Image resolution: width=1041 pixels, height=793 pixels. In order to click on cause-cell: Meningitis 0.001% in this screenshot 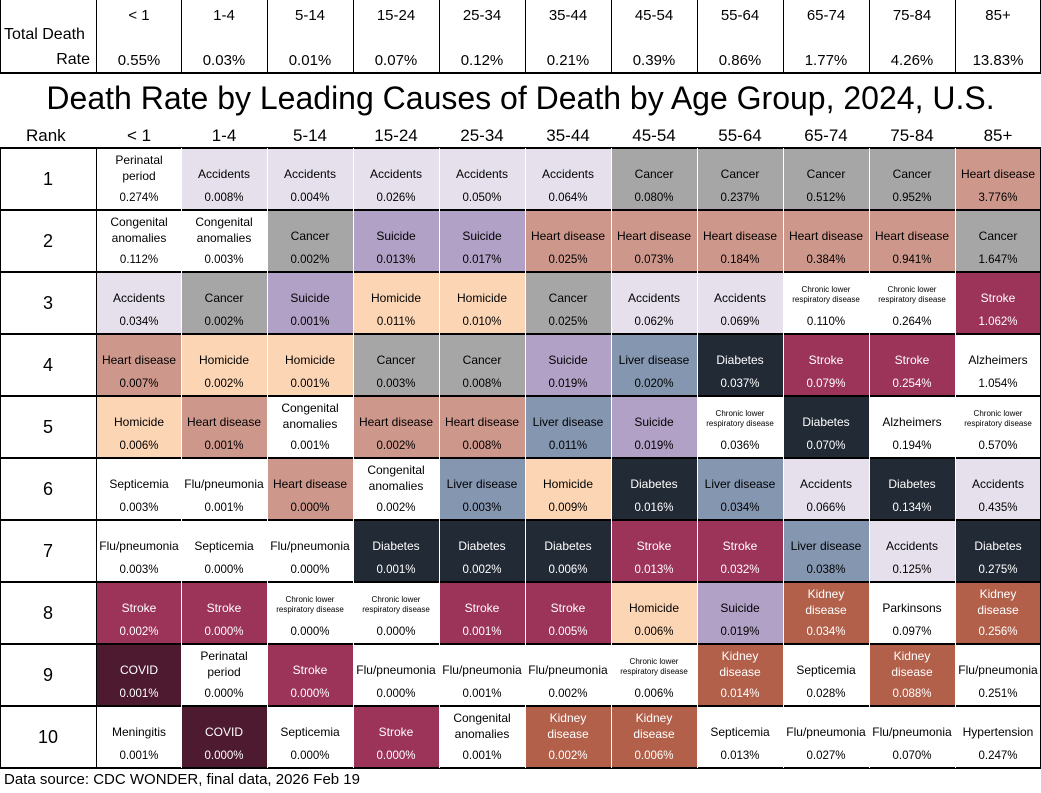, I will do `click(139, 737)`.